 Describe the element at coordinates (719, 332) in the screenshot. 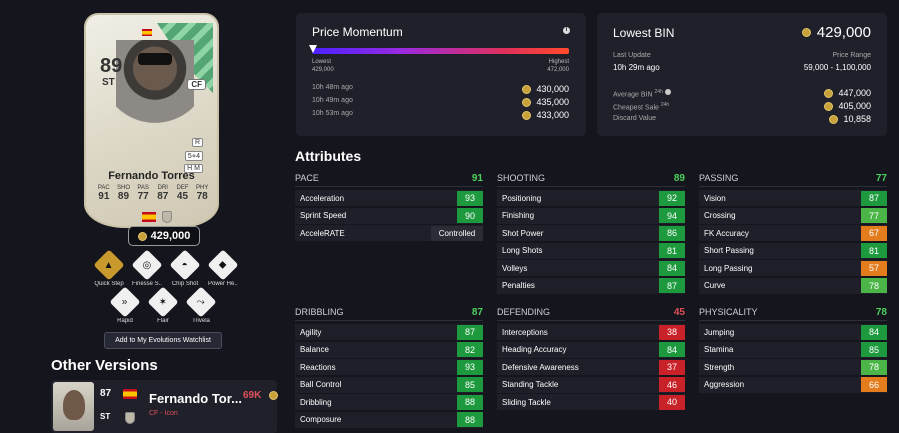

I see `attr-name: Jumping` at that location.